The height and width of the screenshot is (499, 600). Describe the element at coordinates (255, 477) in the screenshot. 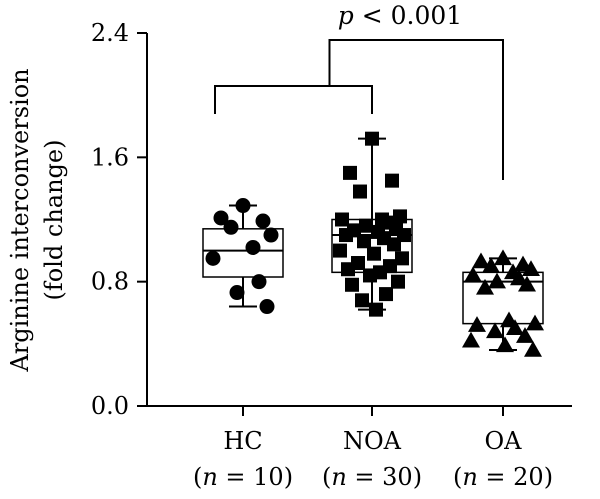

I see `sample-size-rest: = 10)` at that location.